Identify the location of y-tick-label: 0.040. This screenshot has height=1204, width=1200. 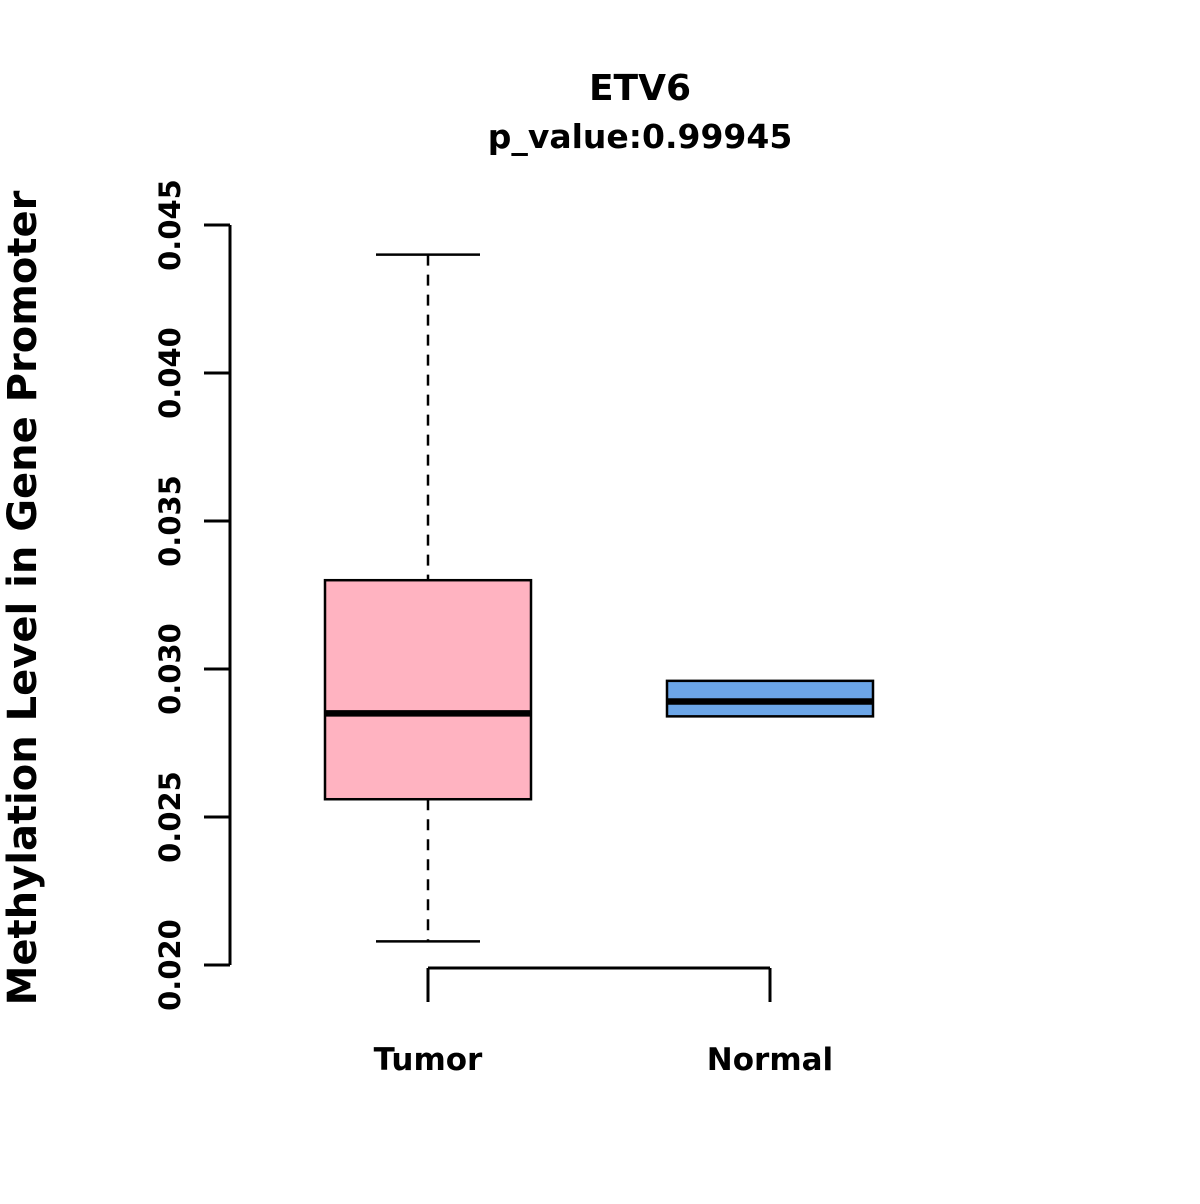
(170, 373).